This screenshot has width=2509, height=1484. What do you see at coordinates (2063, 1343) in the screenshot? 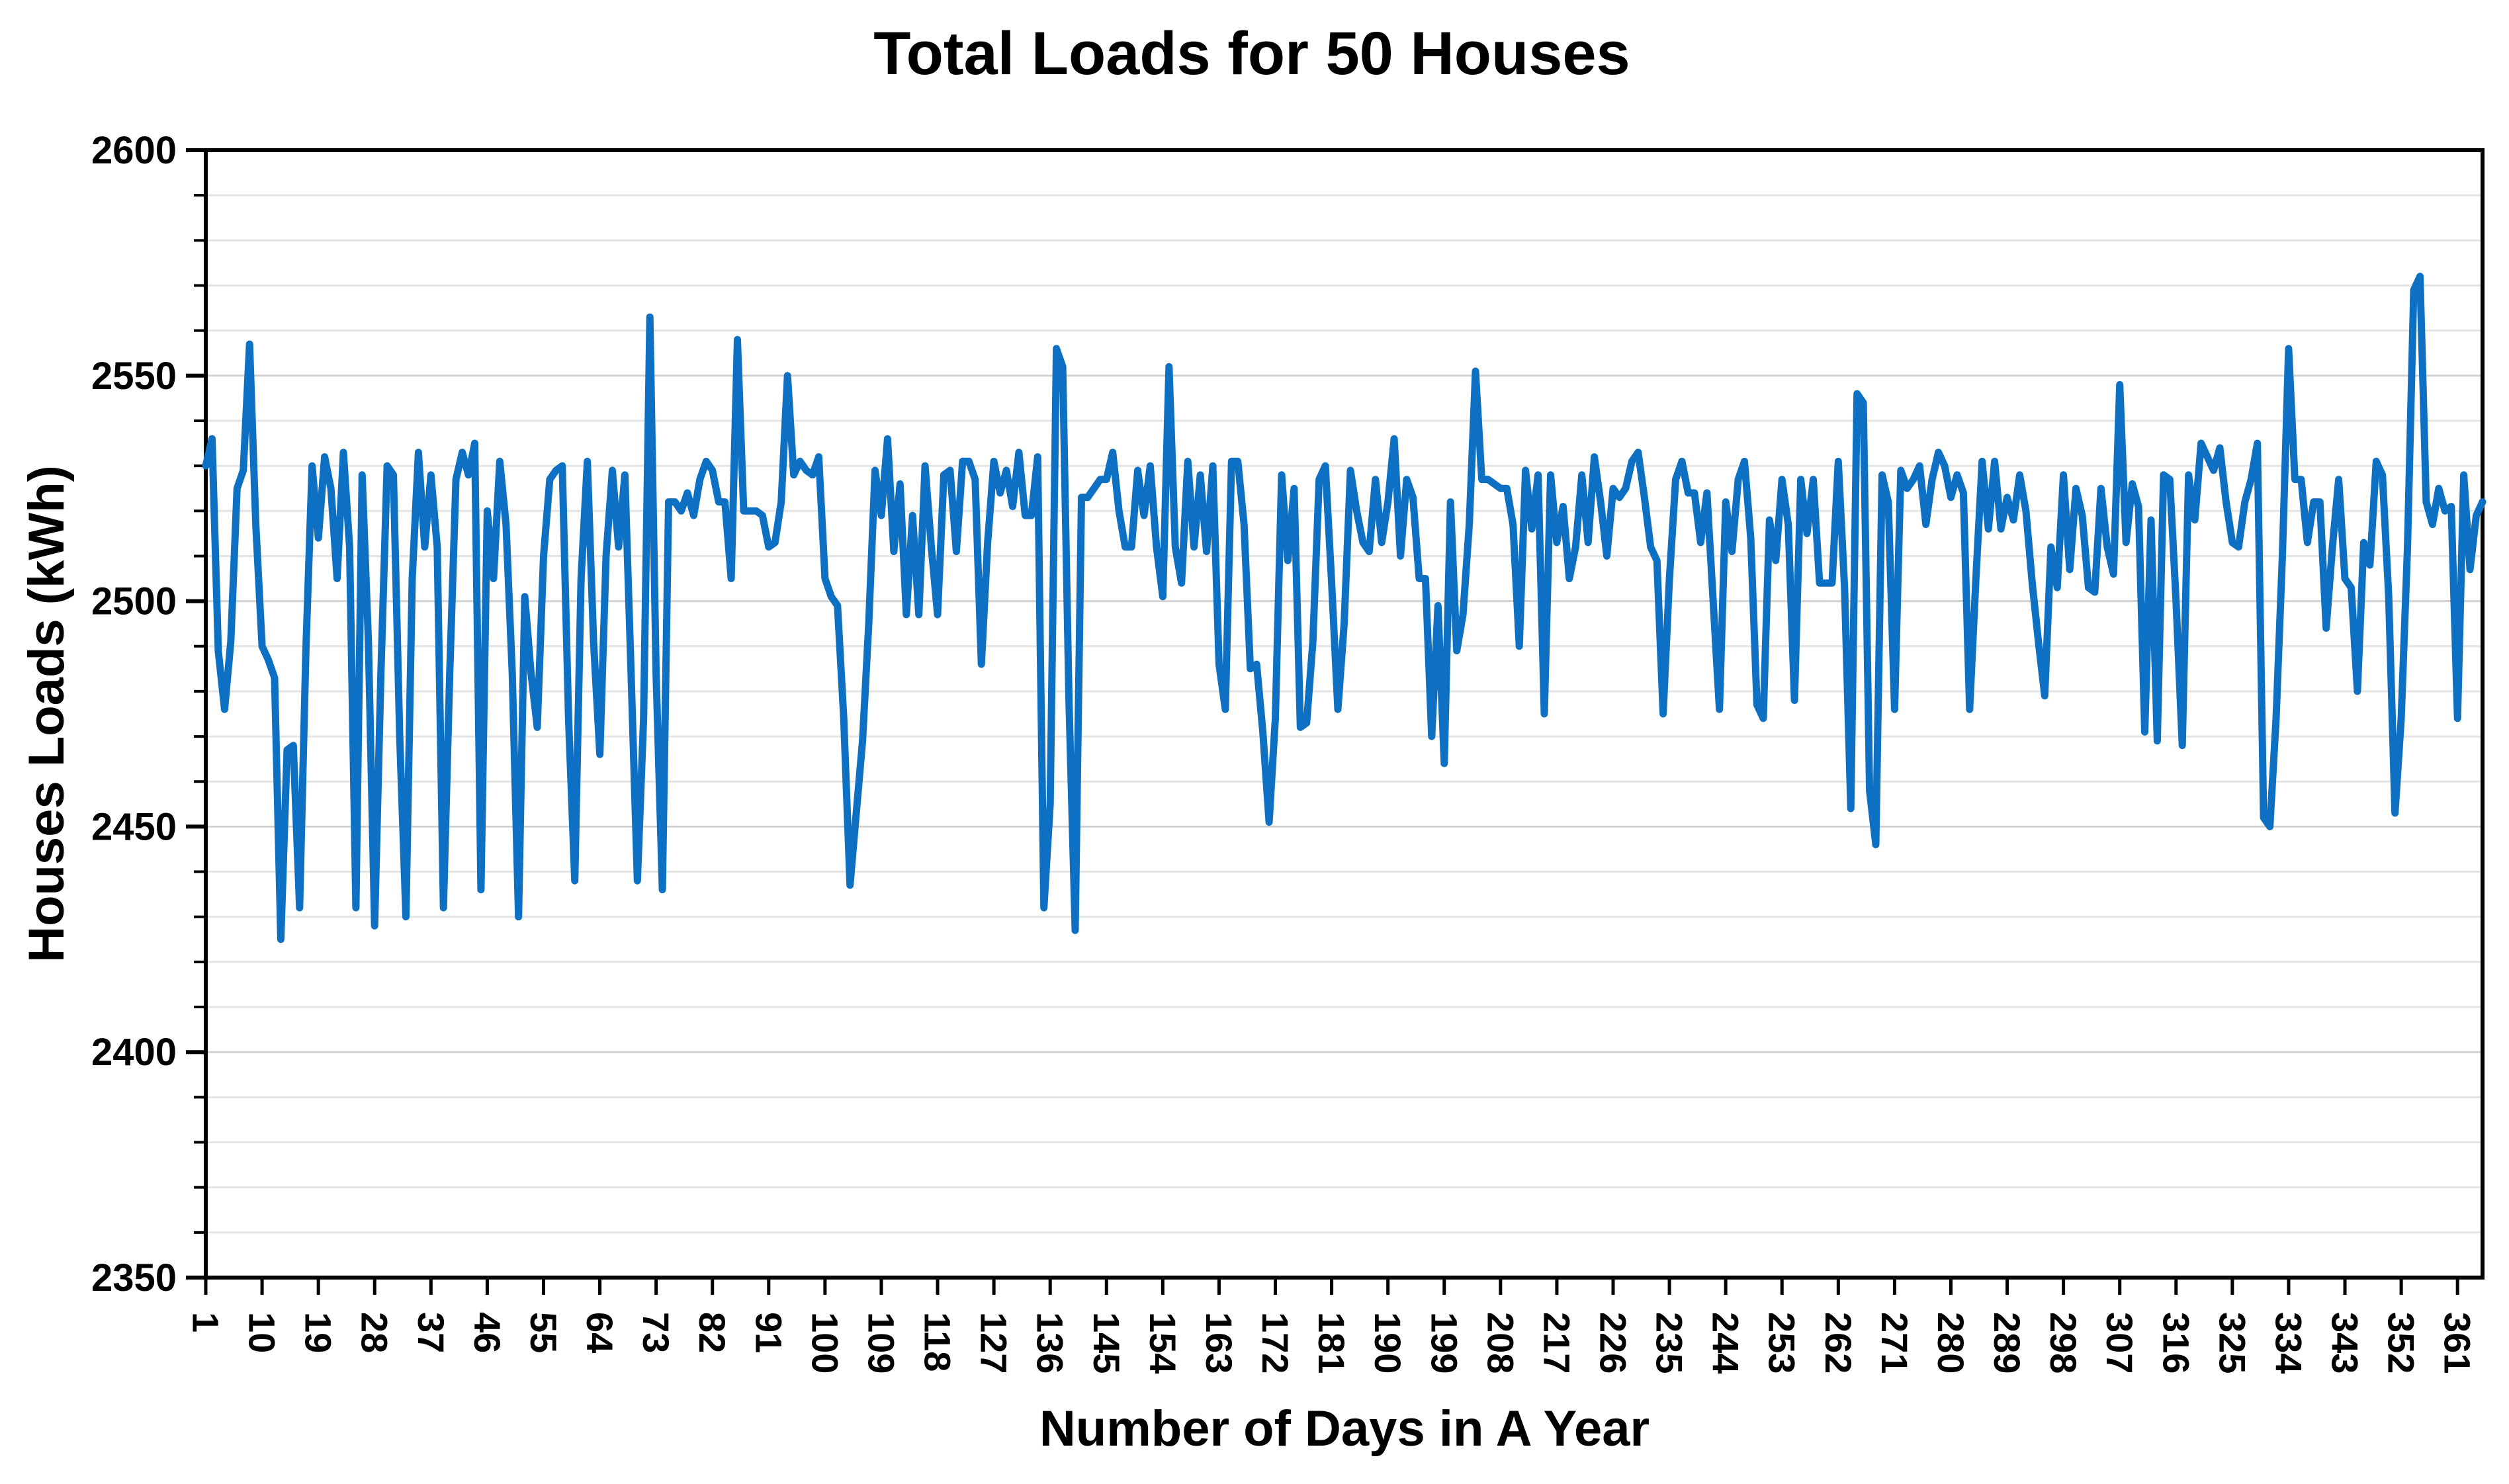
I see `x-tick-label: 298` at bounding box center [2063, 1343].